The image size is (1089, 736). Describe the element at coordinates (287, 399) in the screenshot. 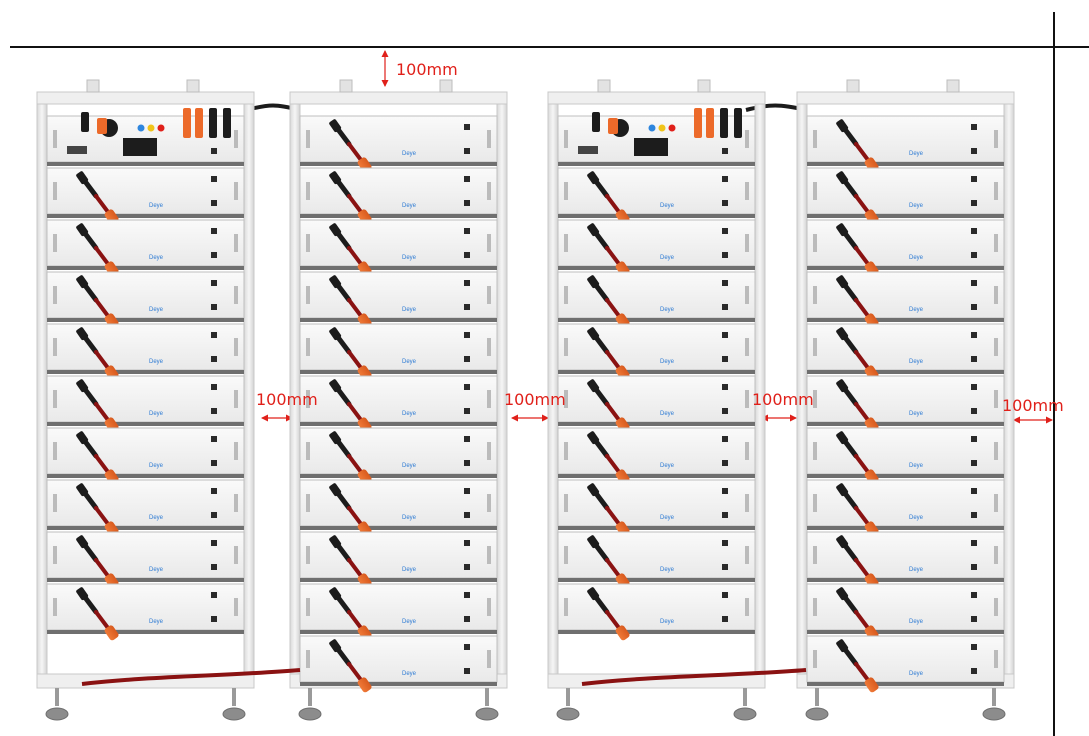

I see `rack-gap-1-label: 100mm` at that location.